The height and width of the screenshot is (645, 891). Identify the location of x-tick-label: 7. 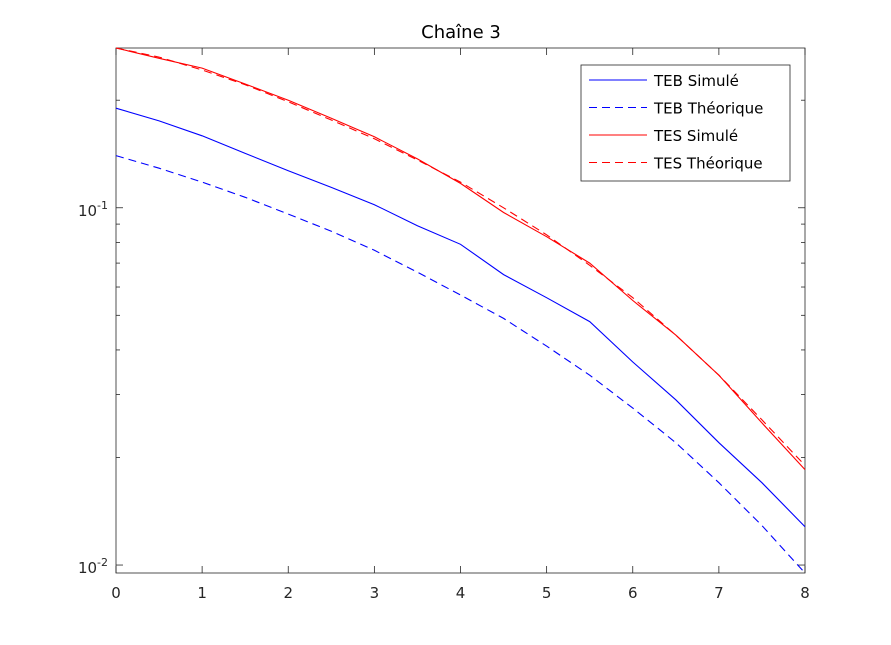
(719, 593).